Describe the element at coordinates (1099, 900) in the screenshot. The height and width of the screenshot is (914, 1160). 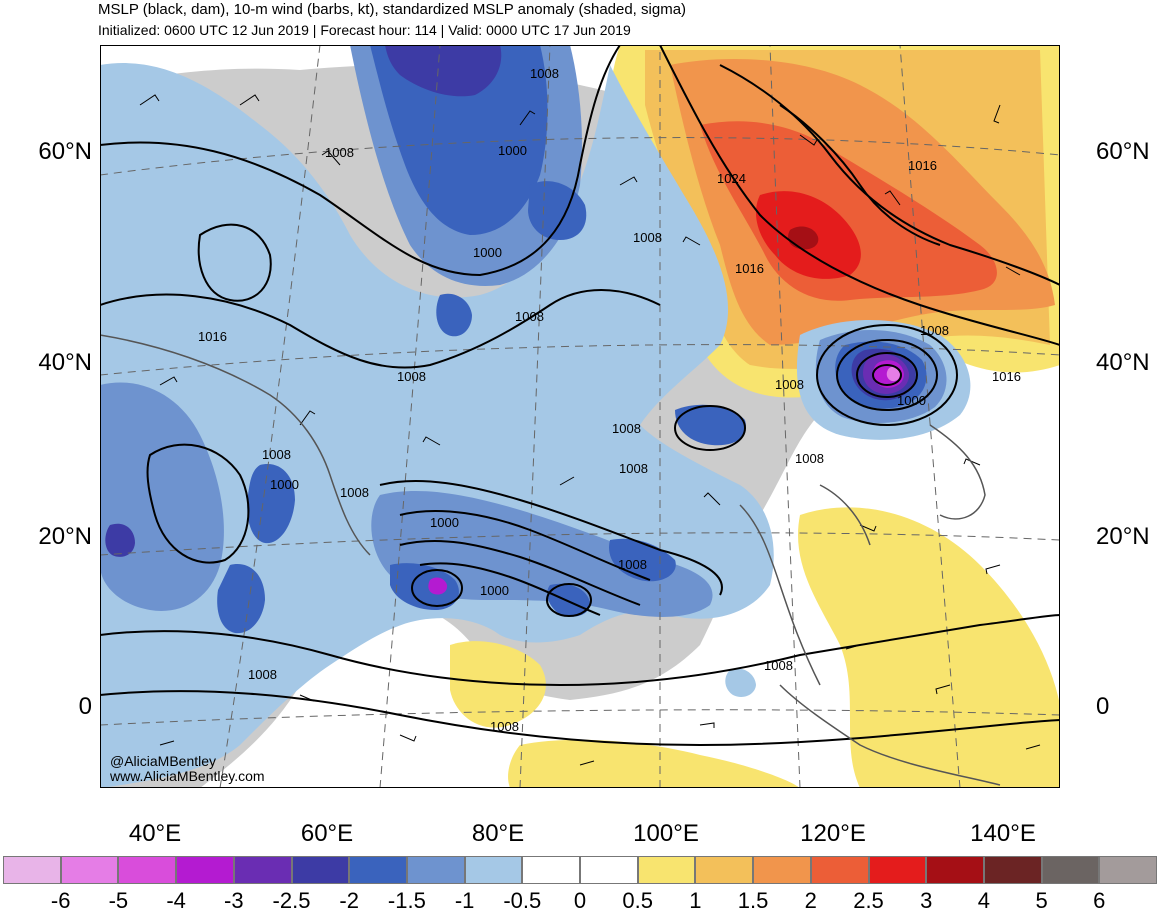
I see `colorbar-tick-label: 6` at that location.